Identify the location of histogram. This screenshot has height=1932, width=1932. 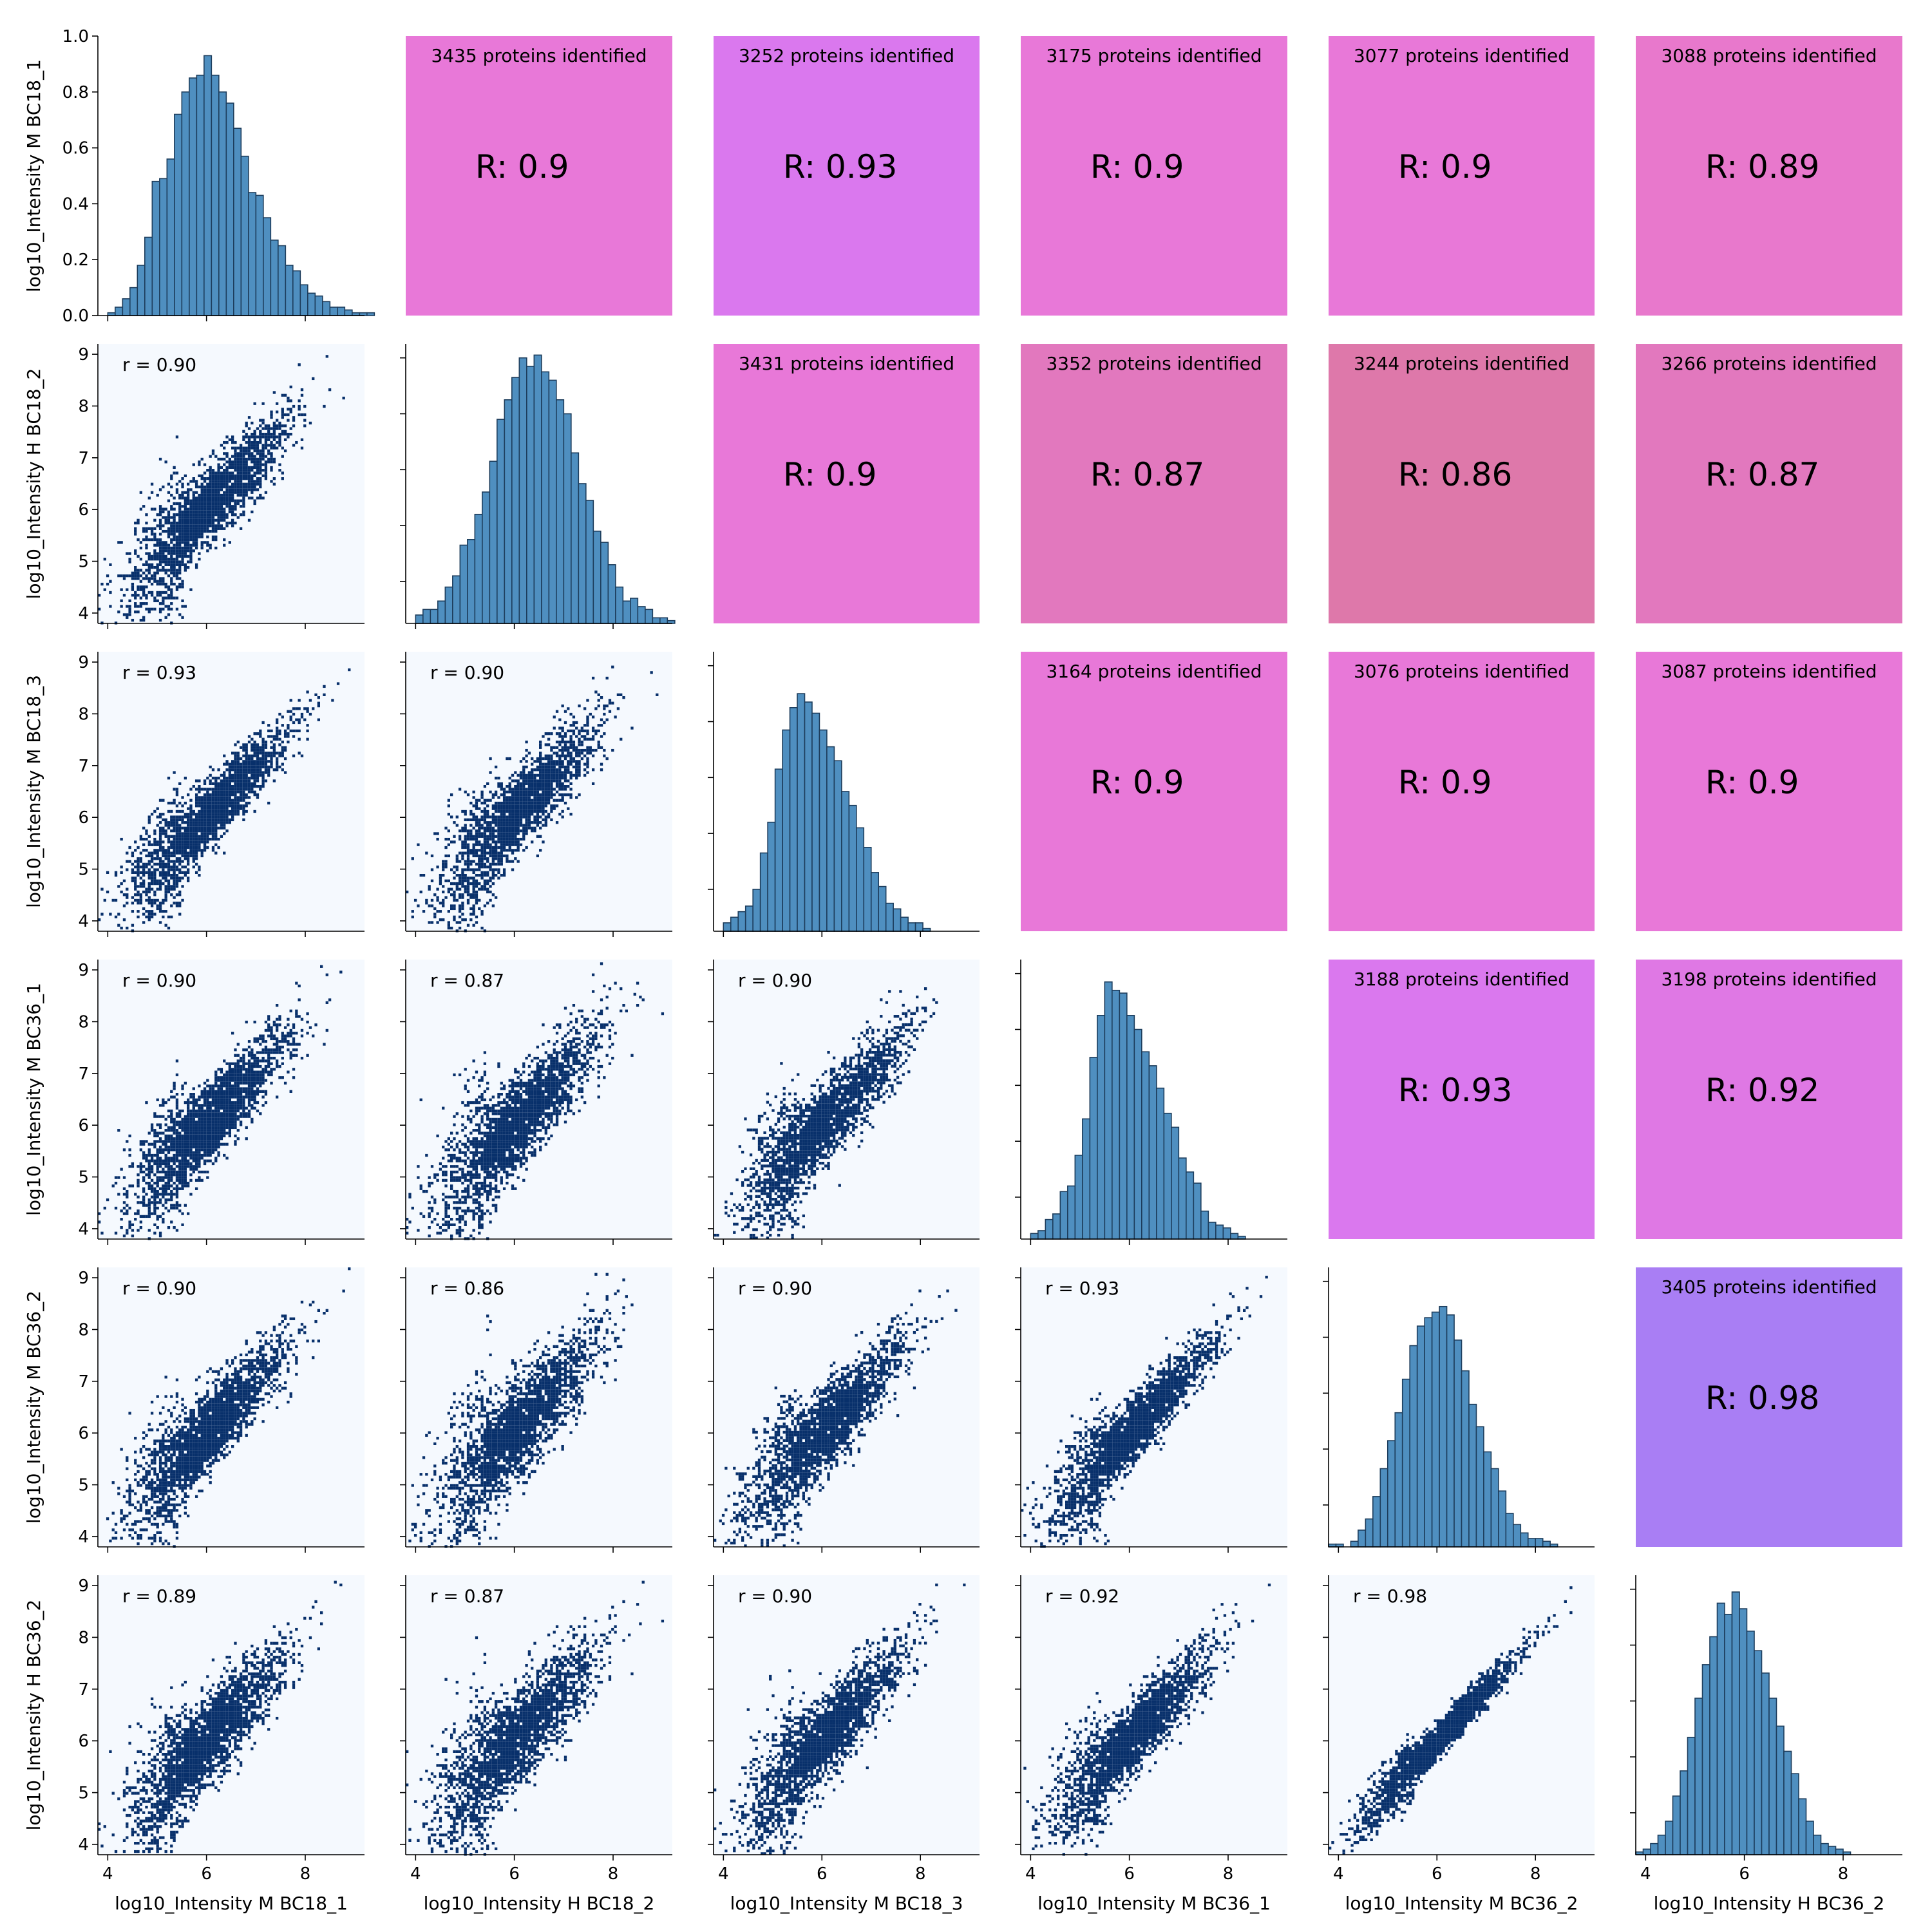
(827, 813).